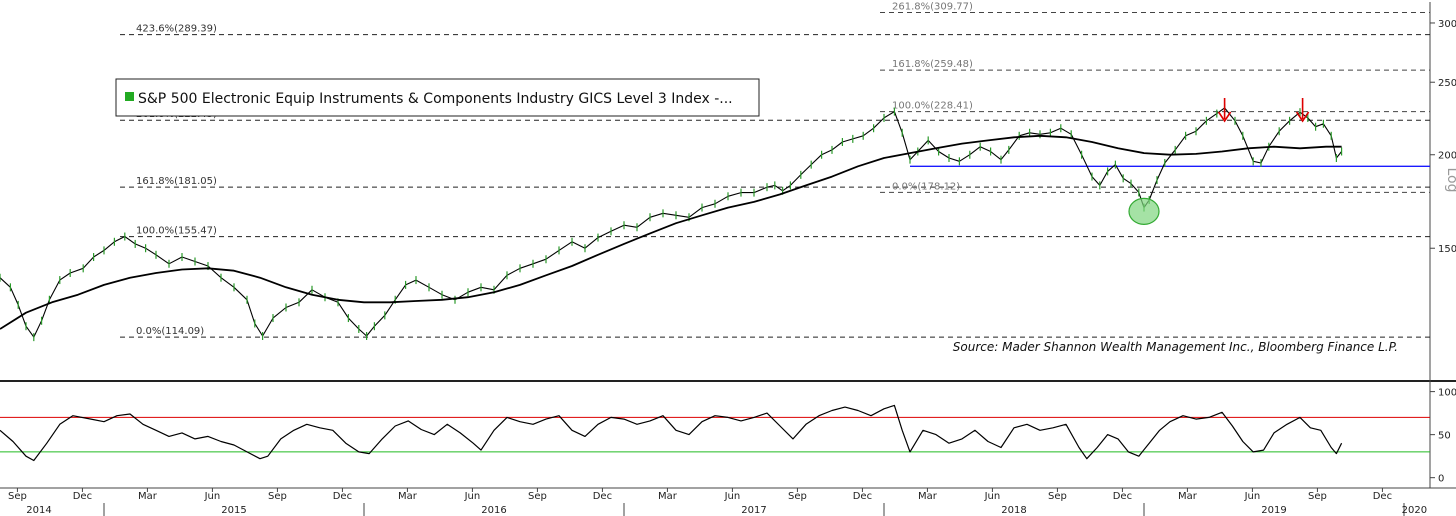 This screenshot has height=516, width=1456. What do you see at coordinates (932, 106) in the screenshot?
I see `fib-label-right: 100.0%(228.41)` at bounding box center [932, 106].